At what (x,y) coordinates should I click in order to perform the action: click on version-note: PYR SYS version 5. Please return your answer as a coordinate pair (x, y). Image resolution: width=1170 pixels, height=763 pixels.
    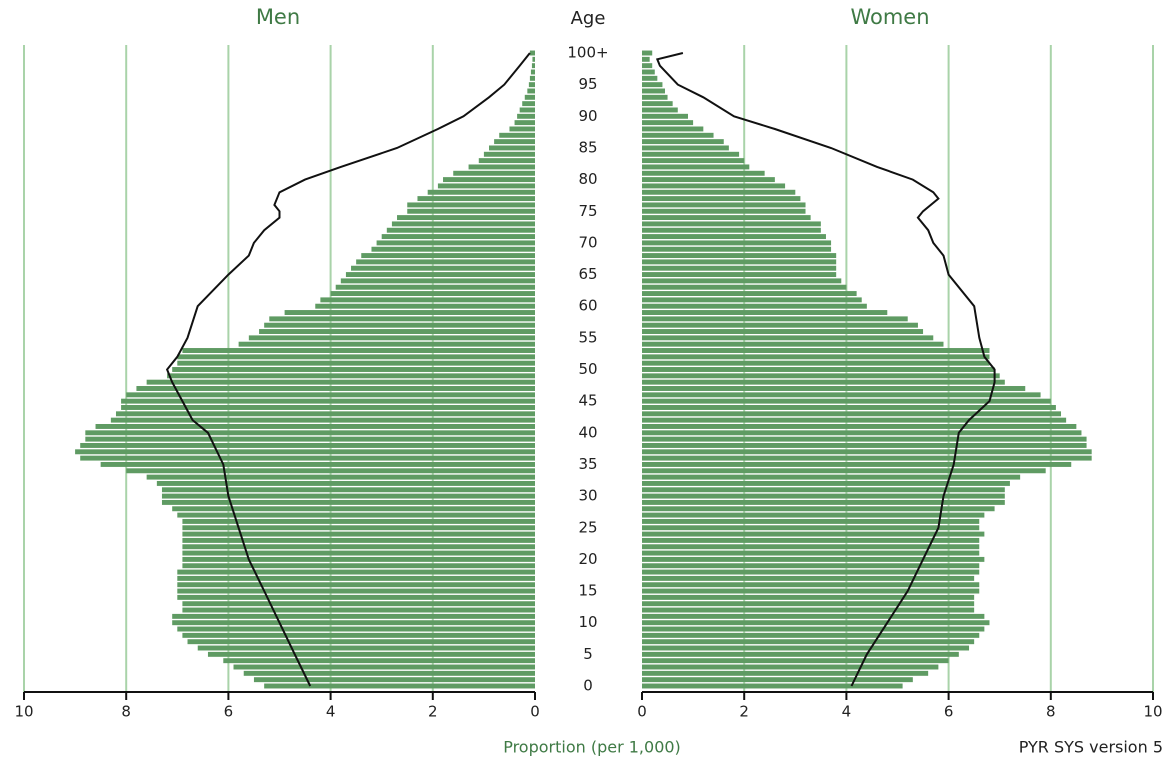
    Looking at the image, I should click on (1091, 747).